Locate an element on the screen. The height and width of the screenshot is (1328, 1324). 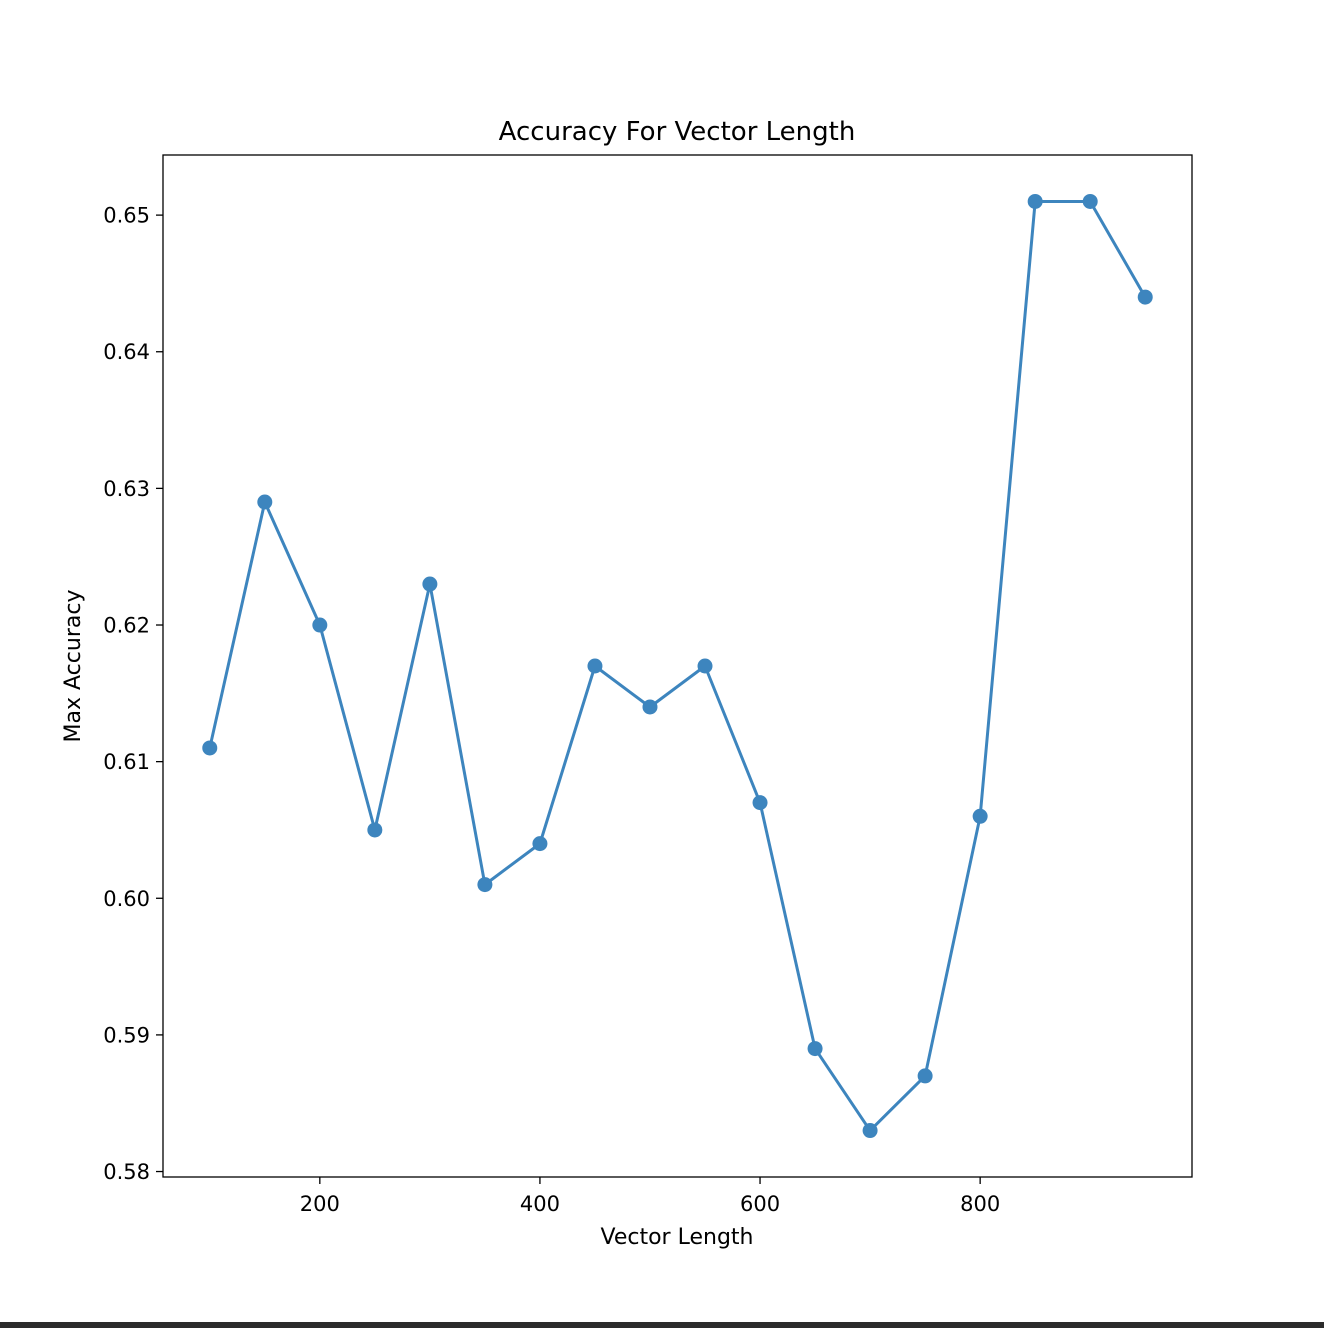
x-tick-label: 600 is located at coordinates (760, 1204).